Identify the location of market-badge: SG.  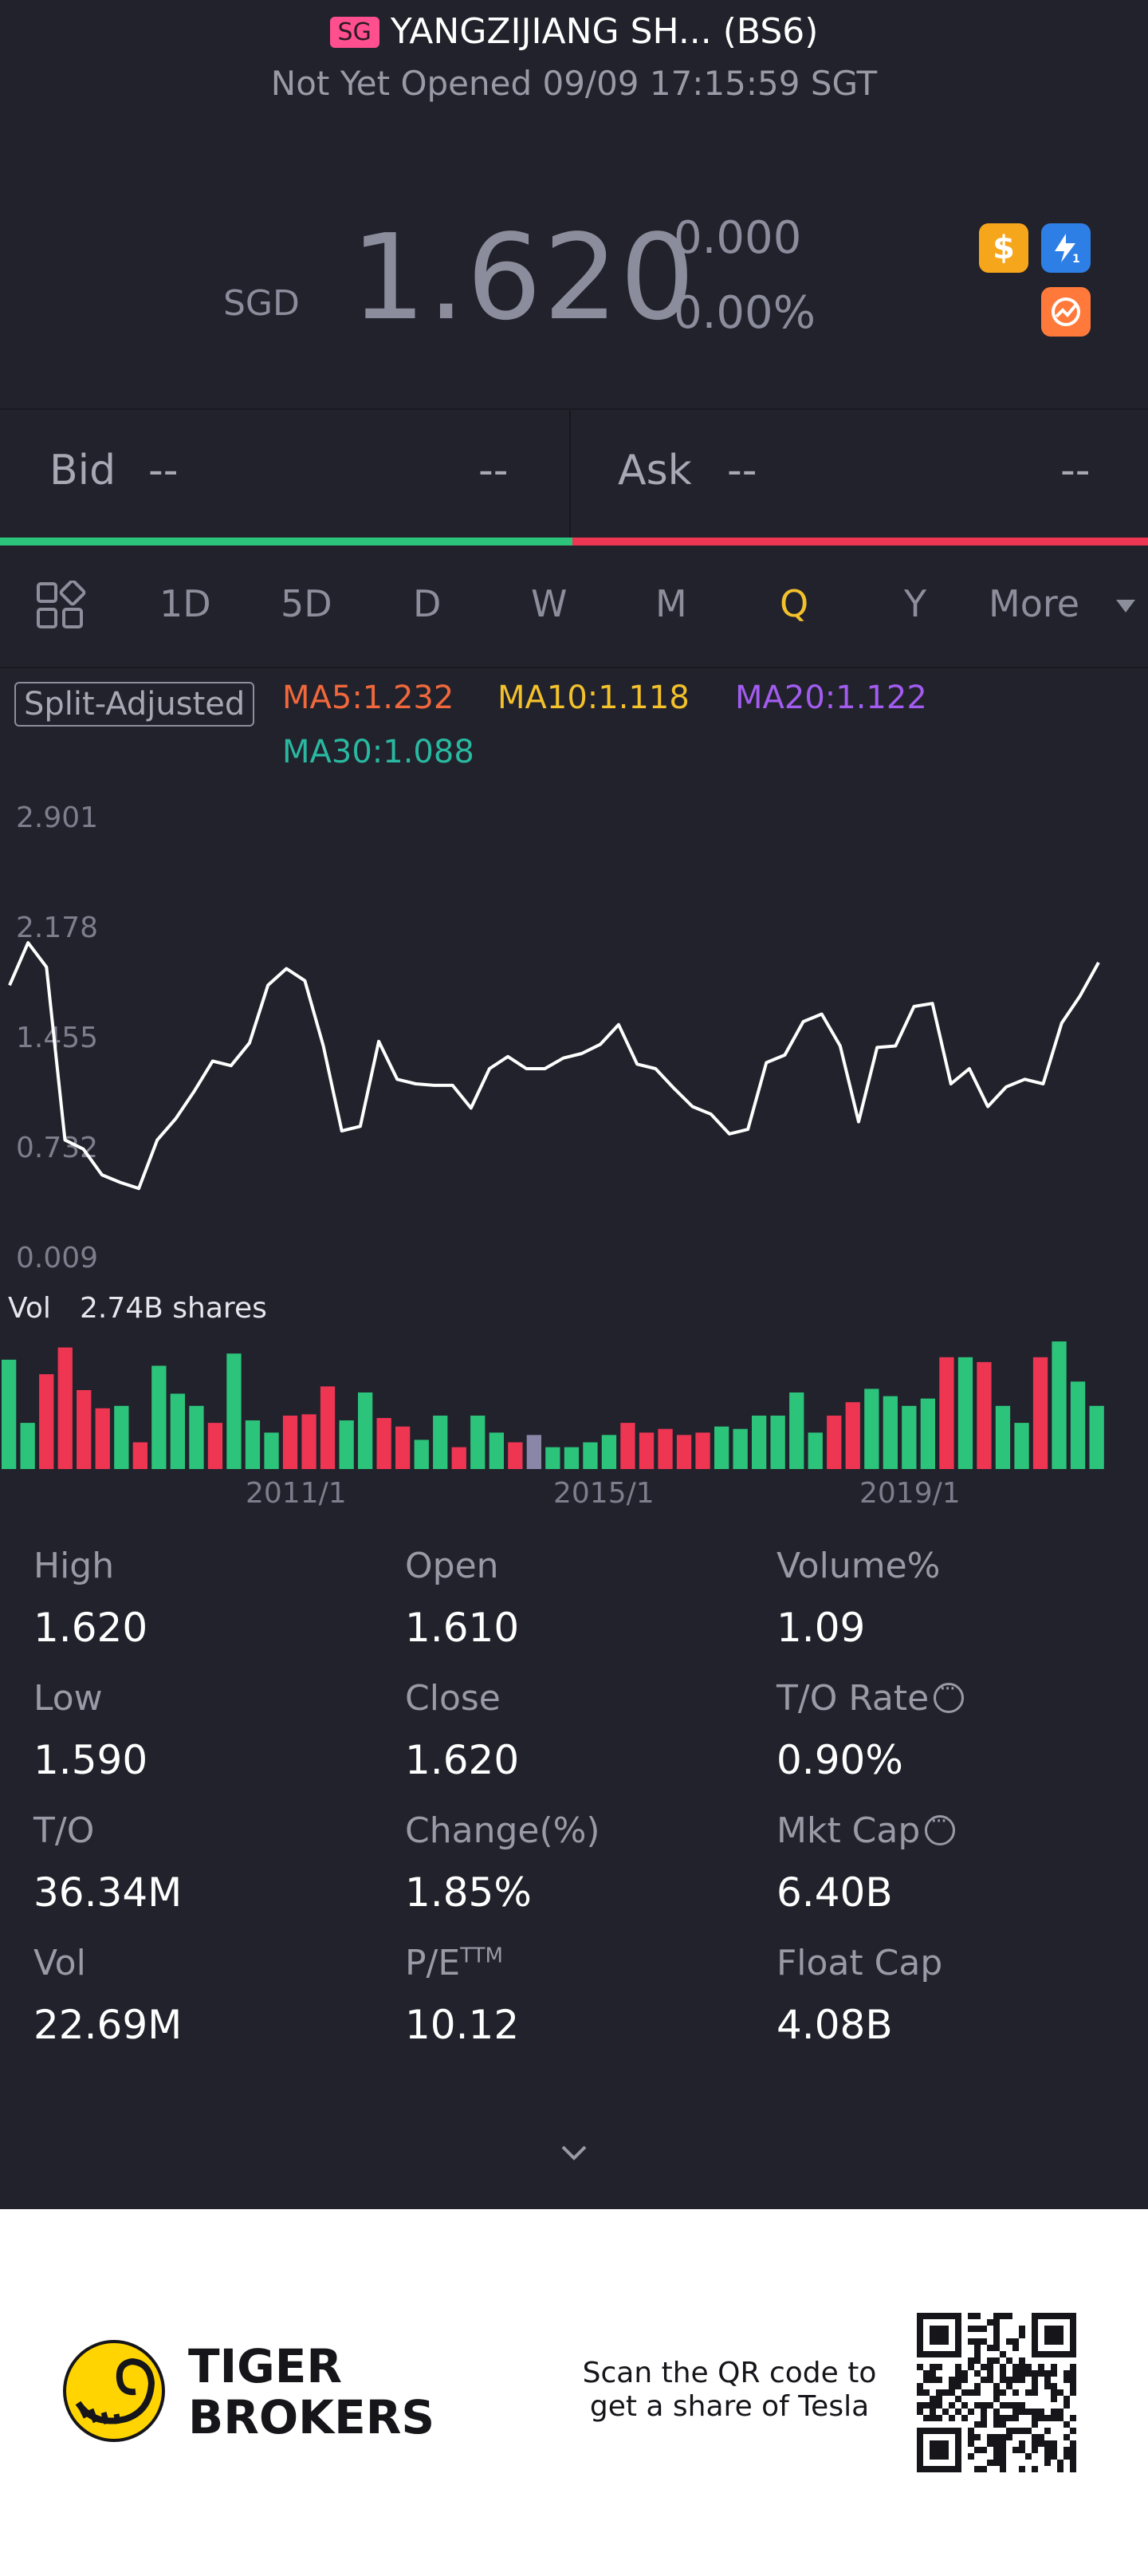
(354, 32).